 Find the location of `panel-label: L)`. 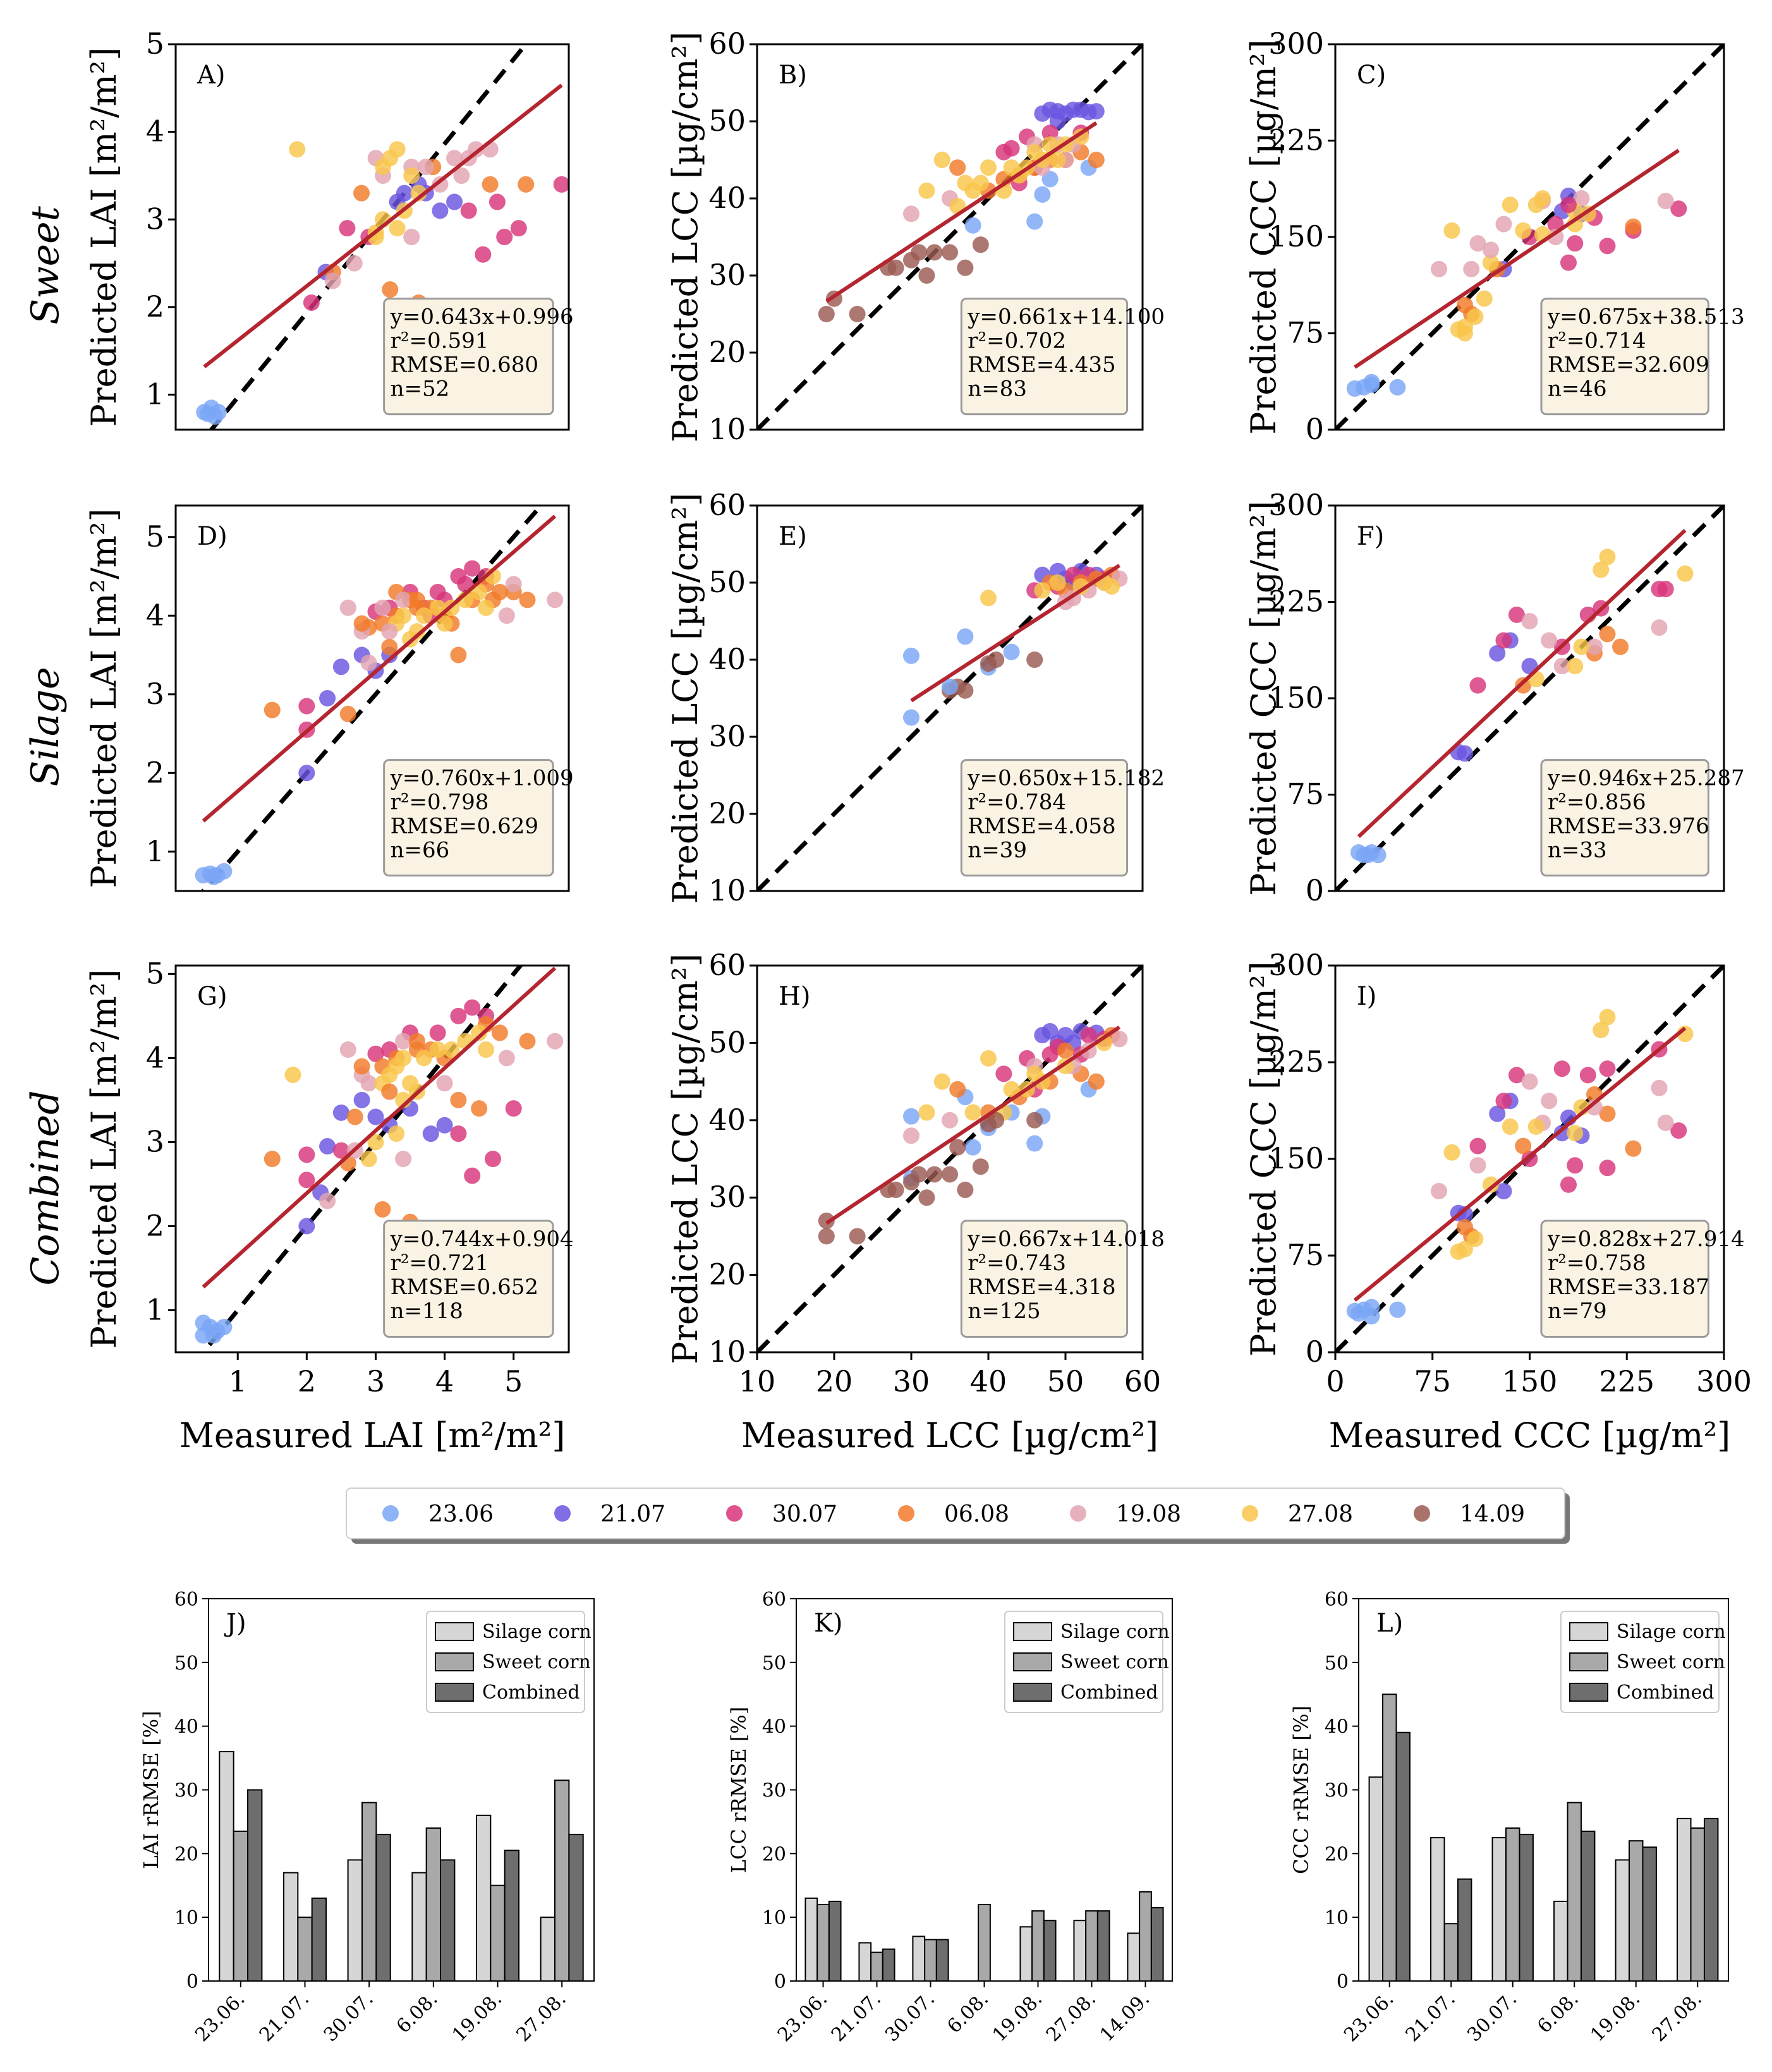

panel-label: L) is located at coordinates (1390, 1623).